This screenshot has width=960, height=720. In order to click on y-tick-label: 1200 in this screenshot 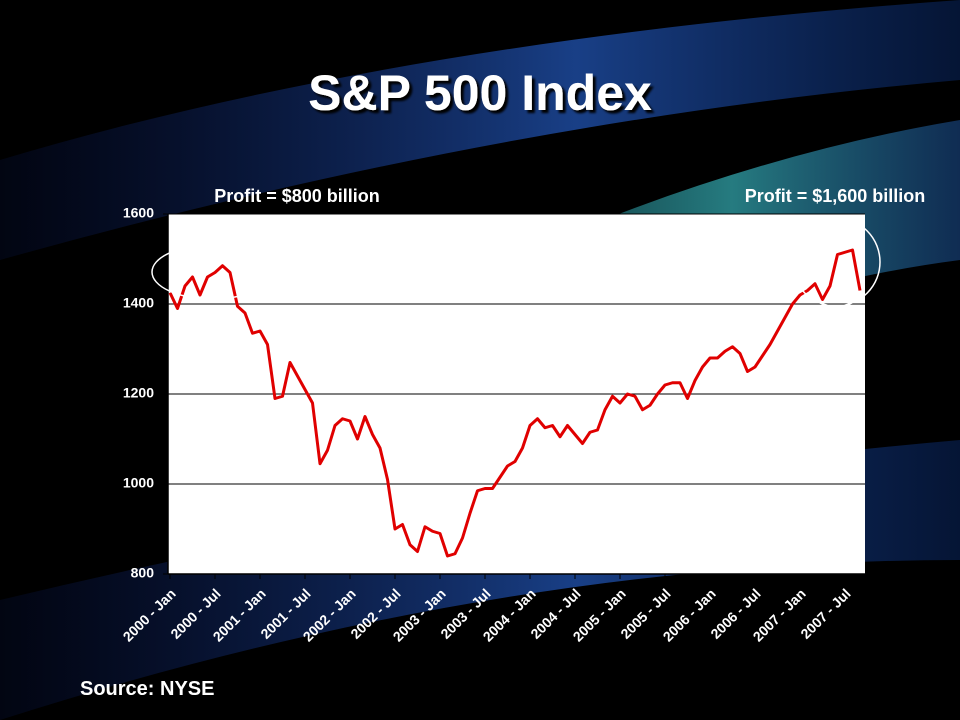, I will do `click(138, 393)`.